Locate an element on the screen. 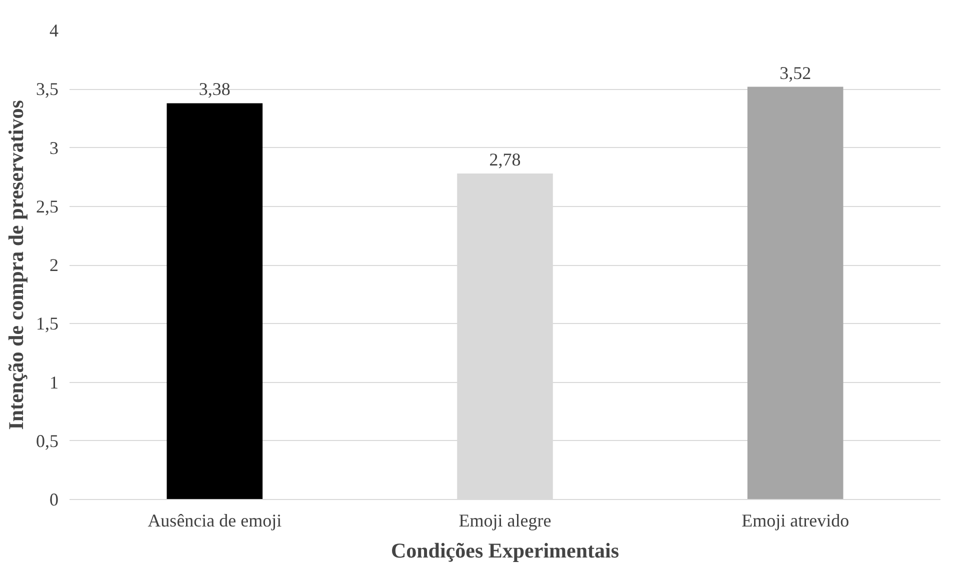 Image resolution: width=960 pixels, height=570 pixels. y-tick-label: 0,5 is located at coordinates (47, 440).